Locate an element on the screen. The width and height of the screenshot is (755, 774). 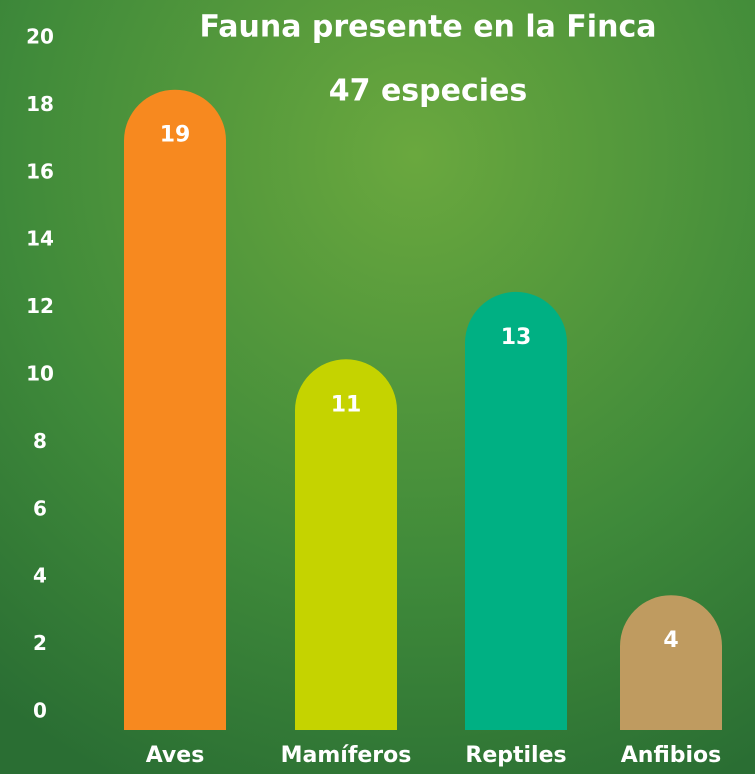
y-tick-label: 8 is located at coordinates (40, 441).